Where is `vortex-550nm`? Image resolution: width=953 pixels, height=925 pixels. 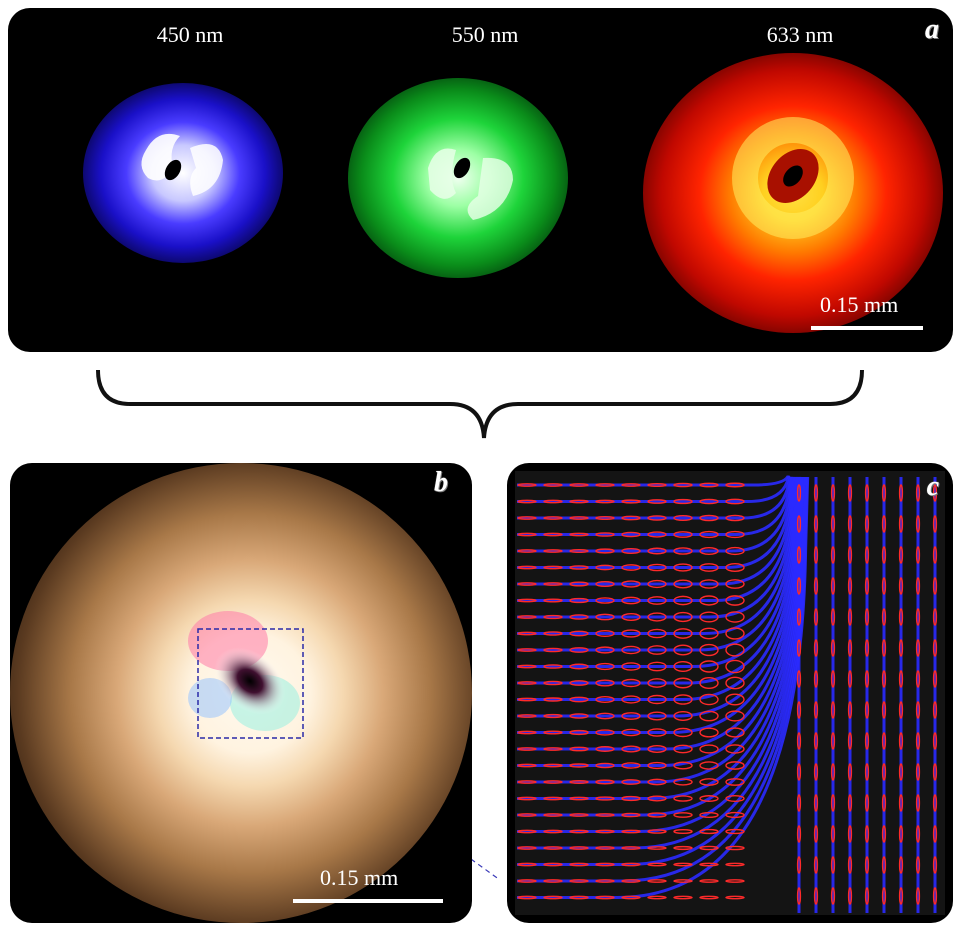 vortex-550nm is located at coordinates (470, 184).